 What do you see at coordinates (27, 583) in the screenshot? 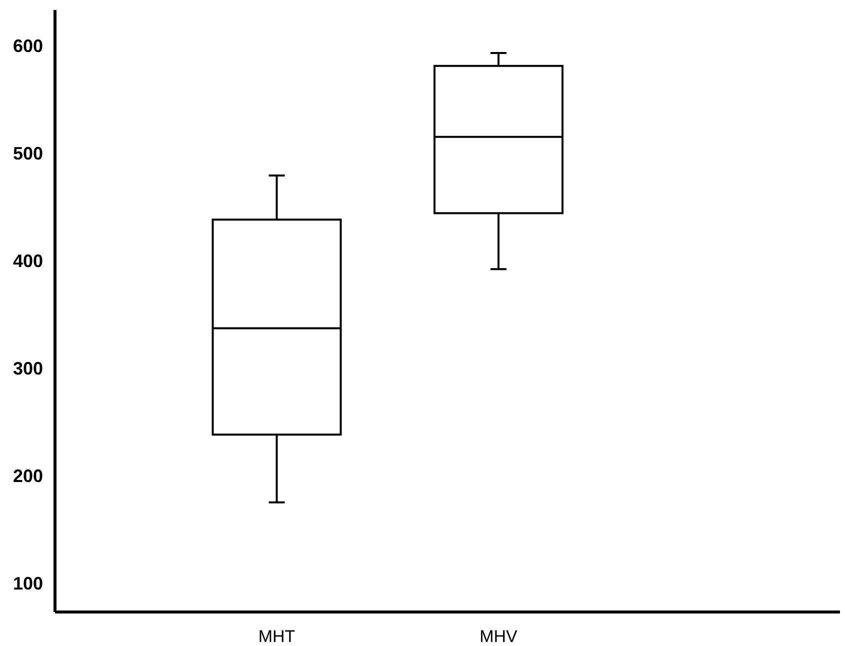
I see `y-tick-label: 100` at bounding box center [27, 583].